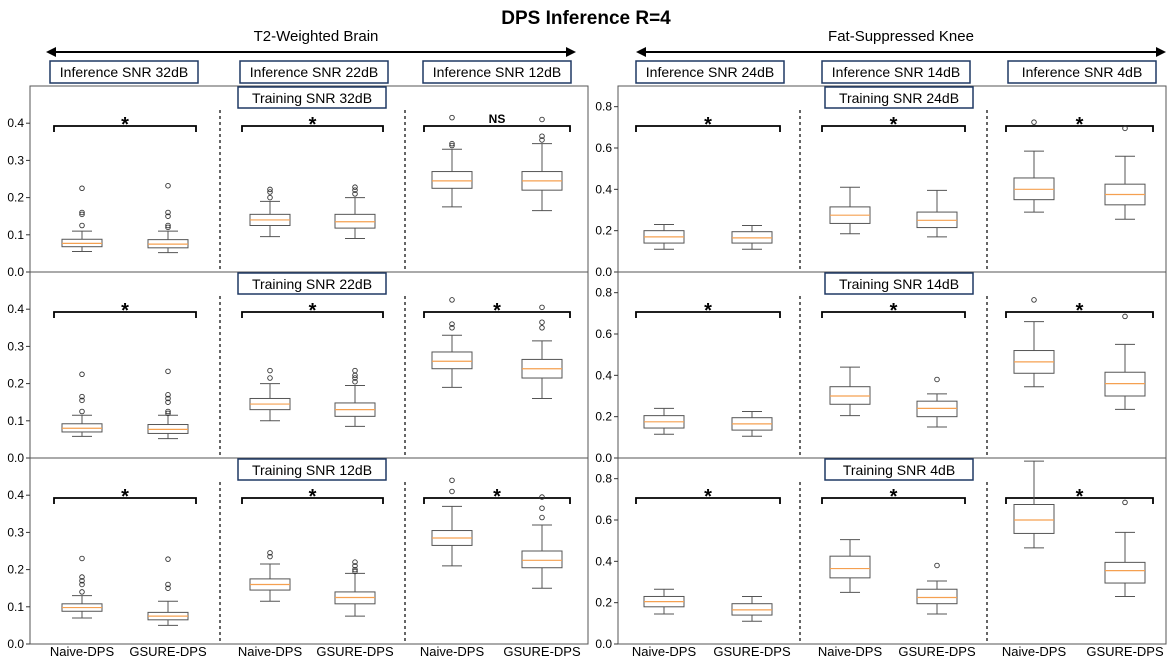  I want to click on group-arrow-right-head, so click(1161, 52).